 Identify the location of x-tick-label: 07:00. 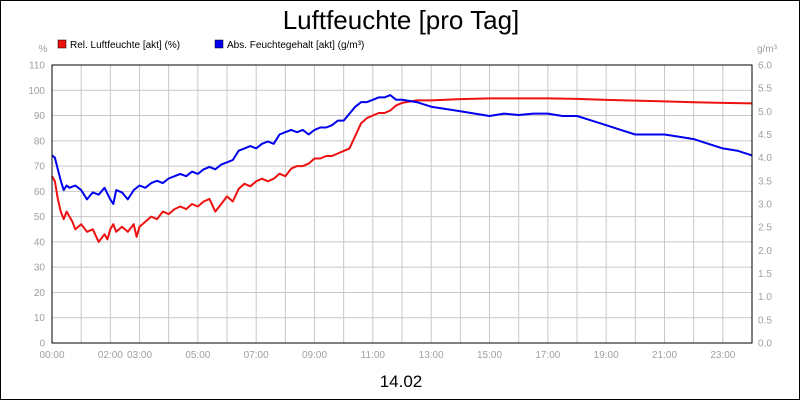
(256, 355).